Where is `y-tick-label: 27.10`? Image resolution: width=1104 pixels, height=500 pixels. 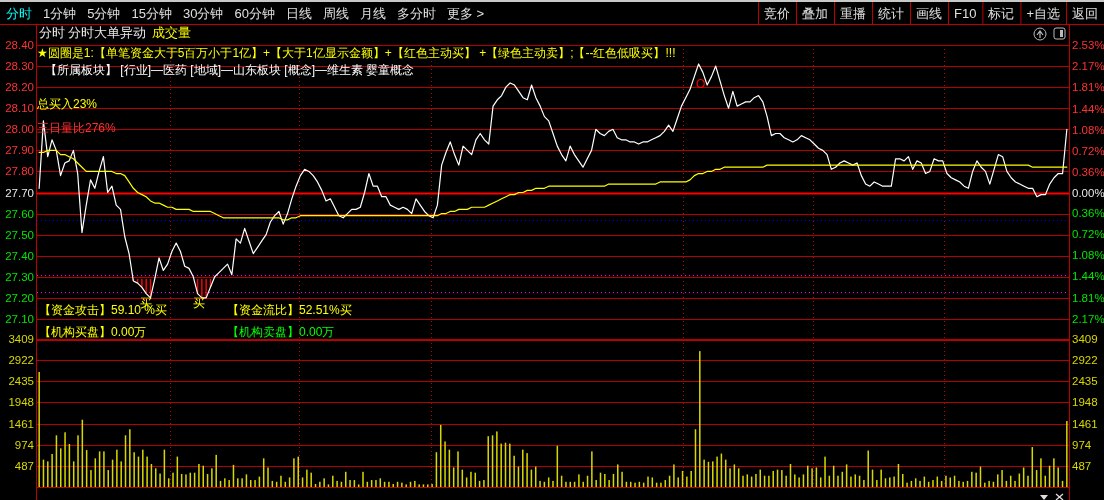
y-tick-label: 27.10 is located at coordinates (19, 318).